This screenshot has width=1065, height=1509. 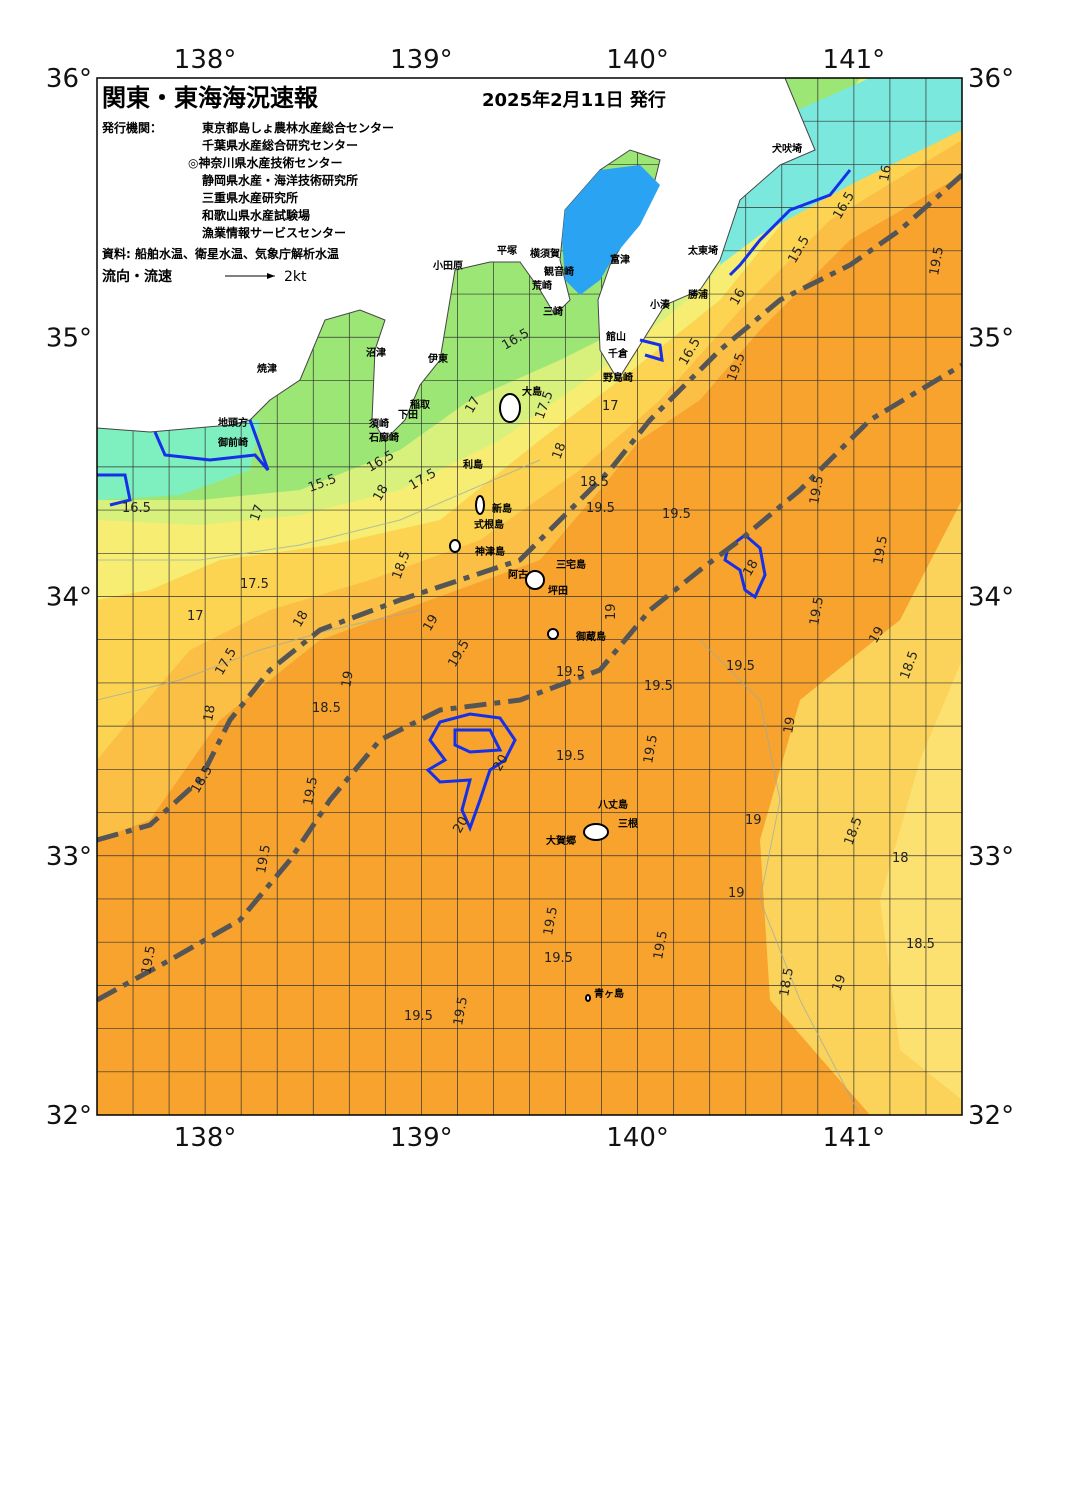 I want to click on place-name: 小田原, so click(x=447, y=265).